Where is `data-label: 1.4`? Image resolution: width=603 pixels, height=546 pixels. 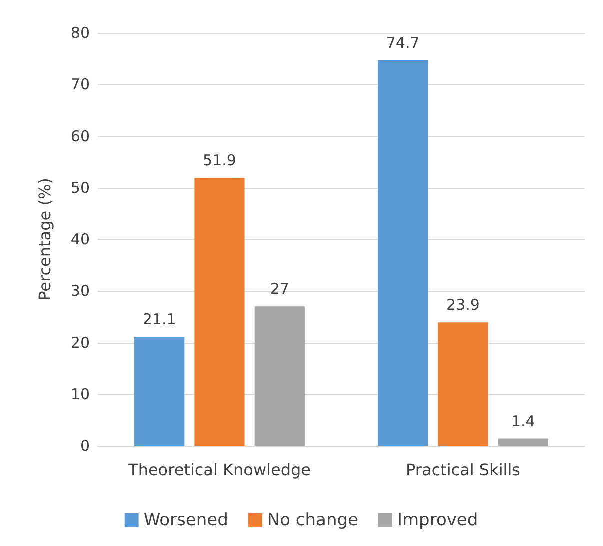
data-label: 1.4 is located at coordinates (523, 421).